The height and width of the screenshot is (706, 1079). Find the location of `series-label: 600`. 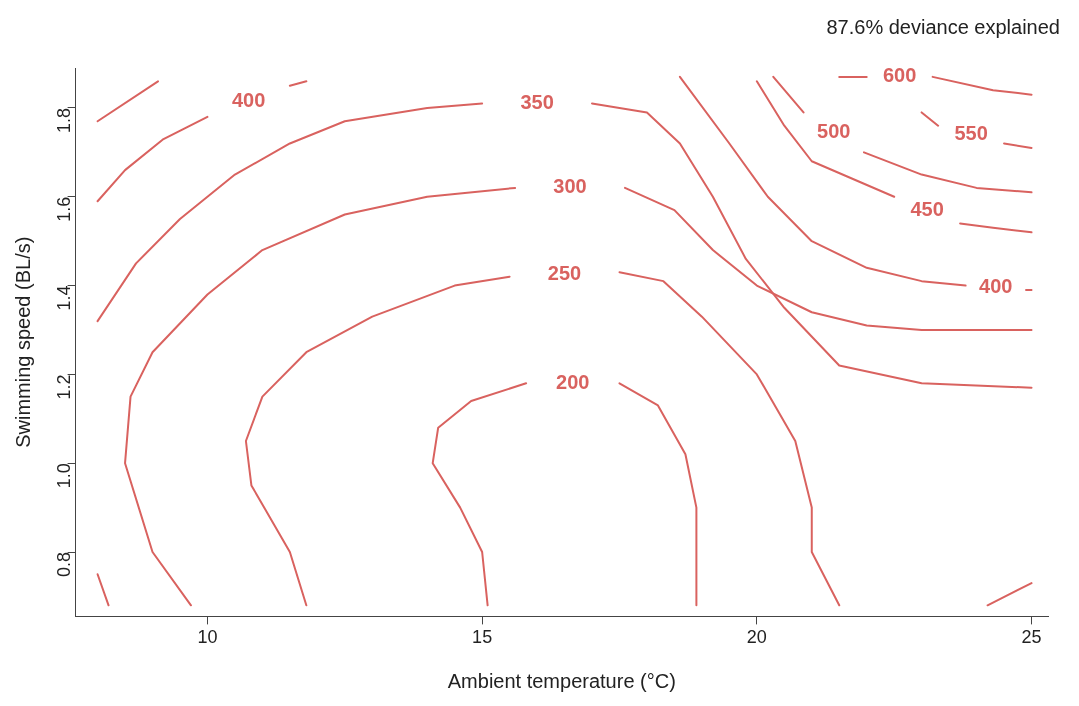

series-label: 600 is located at coordinates (899, 75).